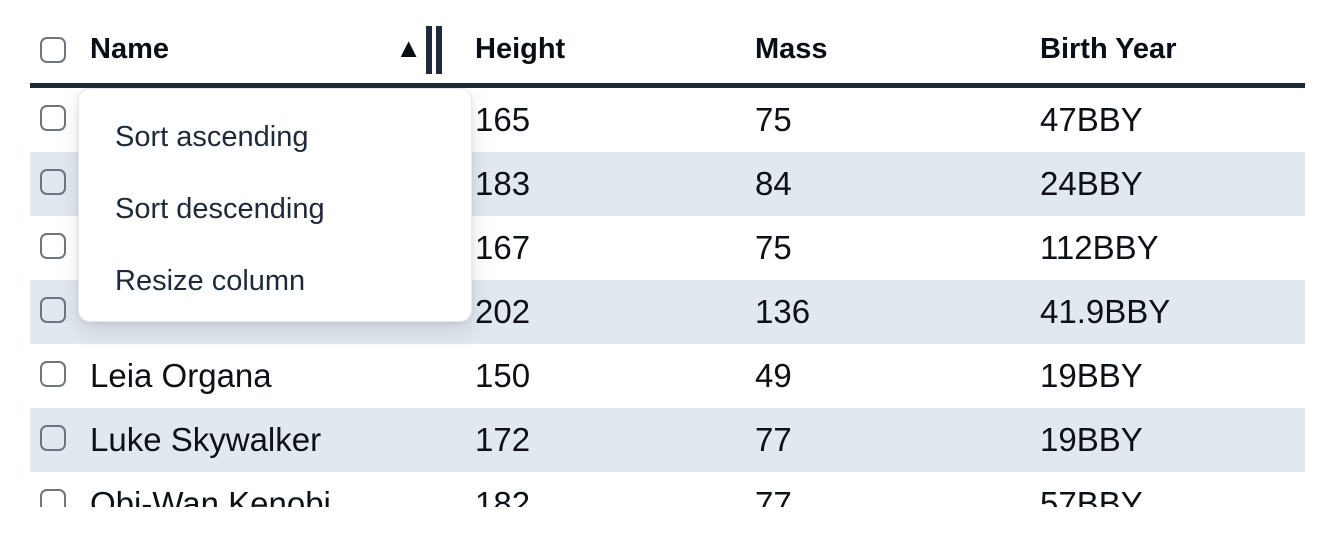 The height and width of the screenshot is (536, 1330). Describe the element at coordinates (667, 489) in the screenshot. I see `table-row: Obi-Wan Kenobi 182 77 57BBY` at that location.